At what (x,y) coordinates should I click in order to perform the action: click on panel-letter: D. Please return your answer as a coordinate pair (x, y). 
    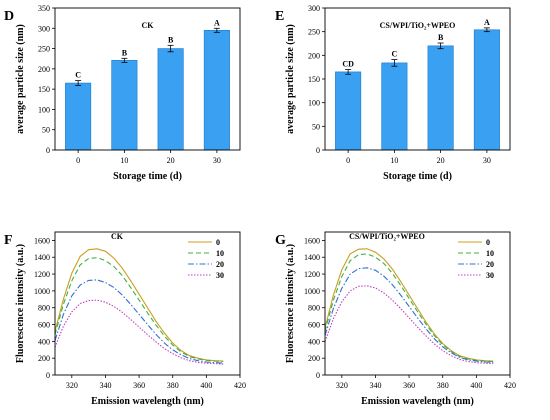
    Looking at the image, I should click on (9, 16).